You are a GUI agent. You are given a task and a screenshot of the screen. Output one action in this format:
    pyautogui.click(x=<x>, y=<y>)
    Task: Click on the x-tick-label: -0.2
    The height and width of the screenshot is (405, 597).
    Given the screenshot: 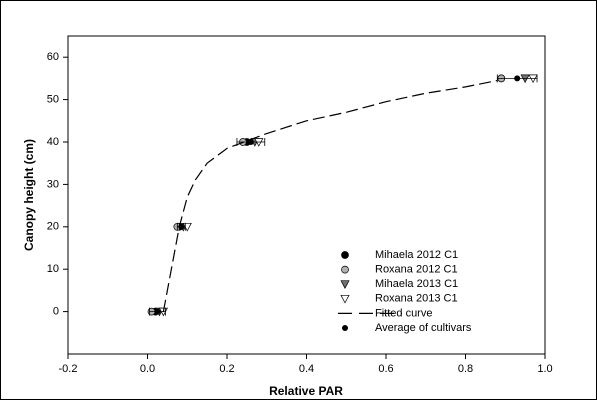 What is the action you would take?
    pyautogui.click(x=68, y=369)
    